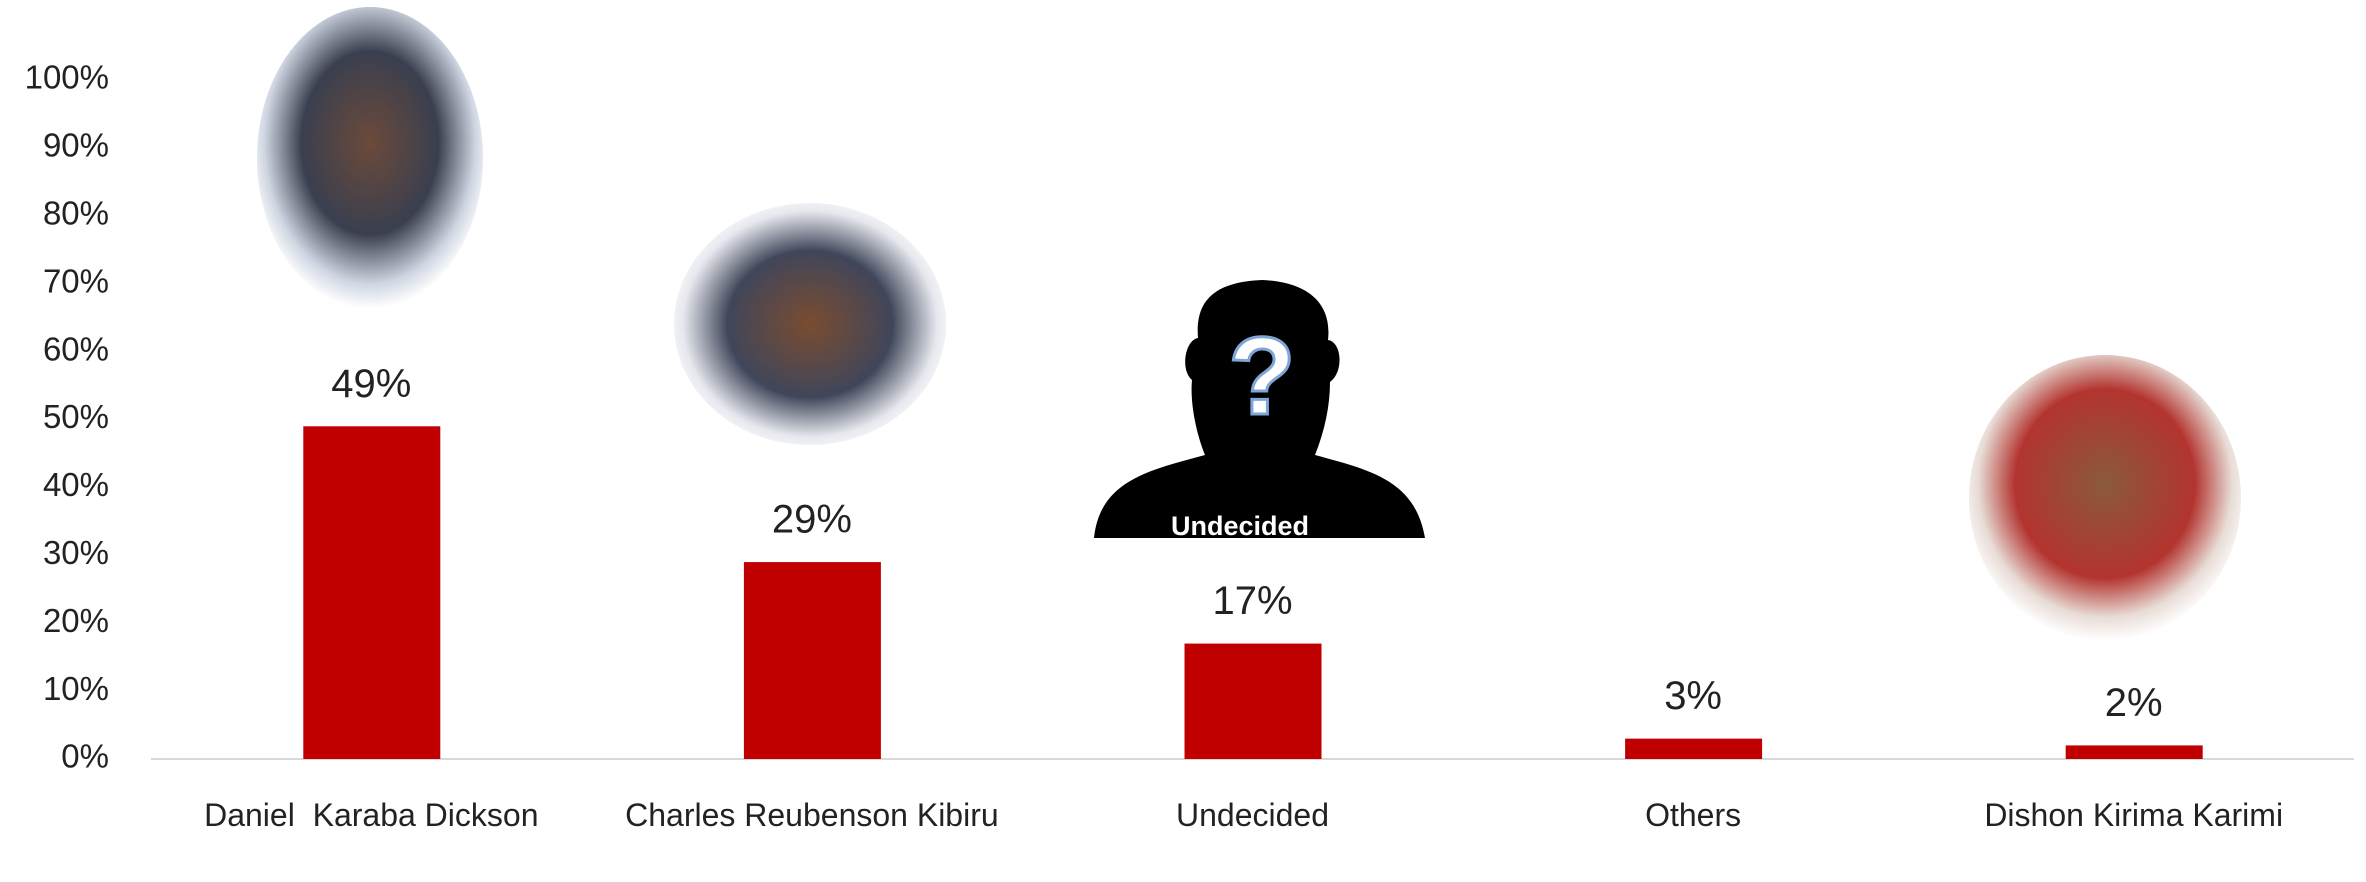  What do you see at coordinates (1252, 601) in the screenshot?
I see `value-label: 17%` at bounding box center [1252, 601].